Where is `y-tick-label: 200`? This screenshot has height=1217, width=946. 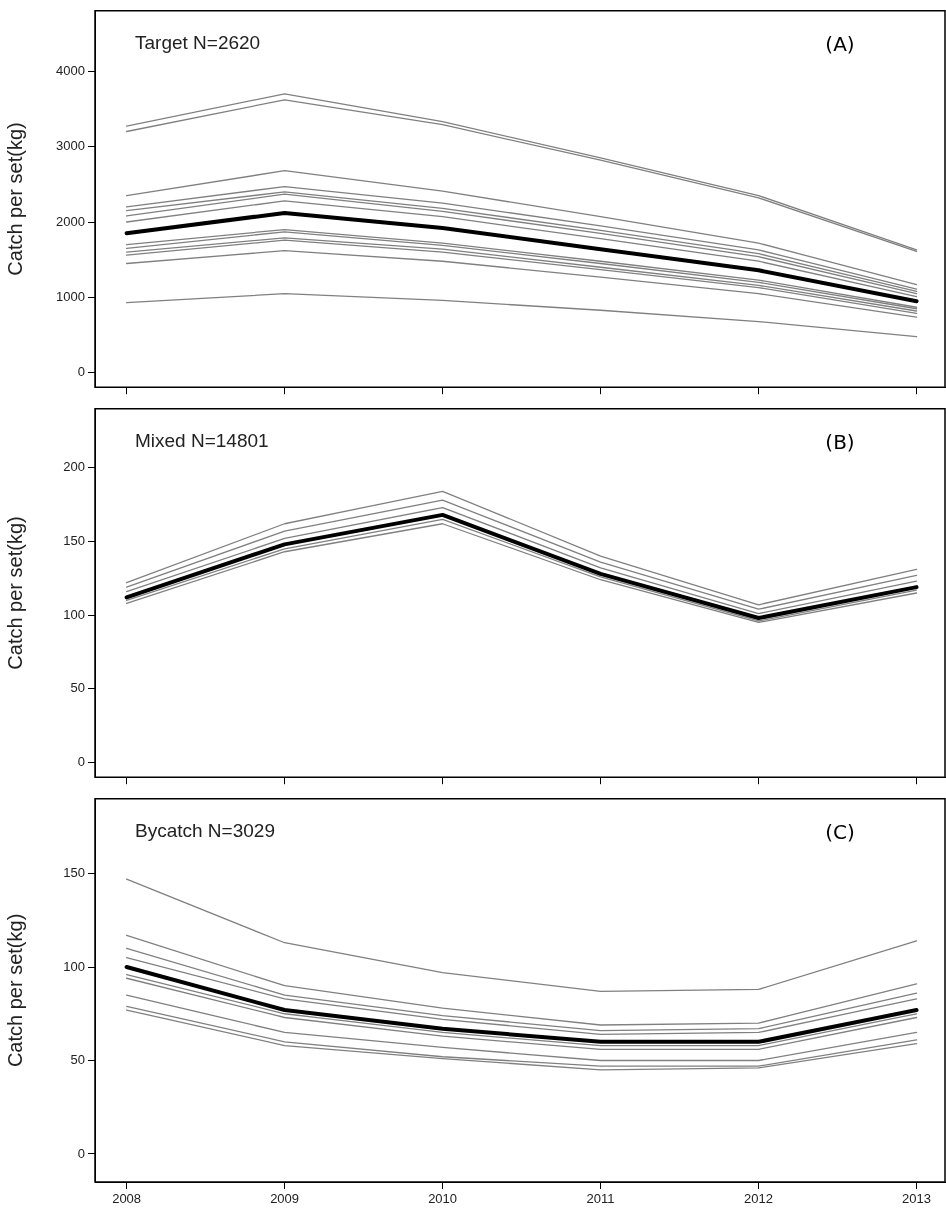 y-tick-label: 200 is located at coordinates (74, 467).